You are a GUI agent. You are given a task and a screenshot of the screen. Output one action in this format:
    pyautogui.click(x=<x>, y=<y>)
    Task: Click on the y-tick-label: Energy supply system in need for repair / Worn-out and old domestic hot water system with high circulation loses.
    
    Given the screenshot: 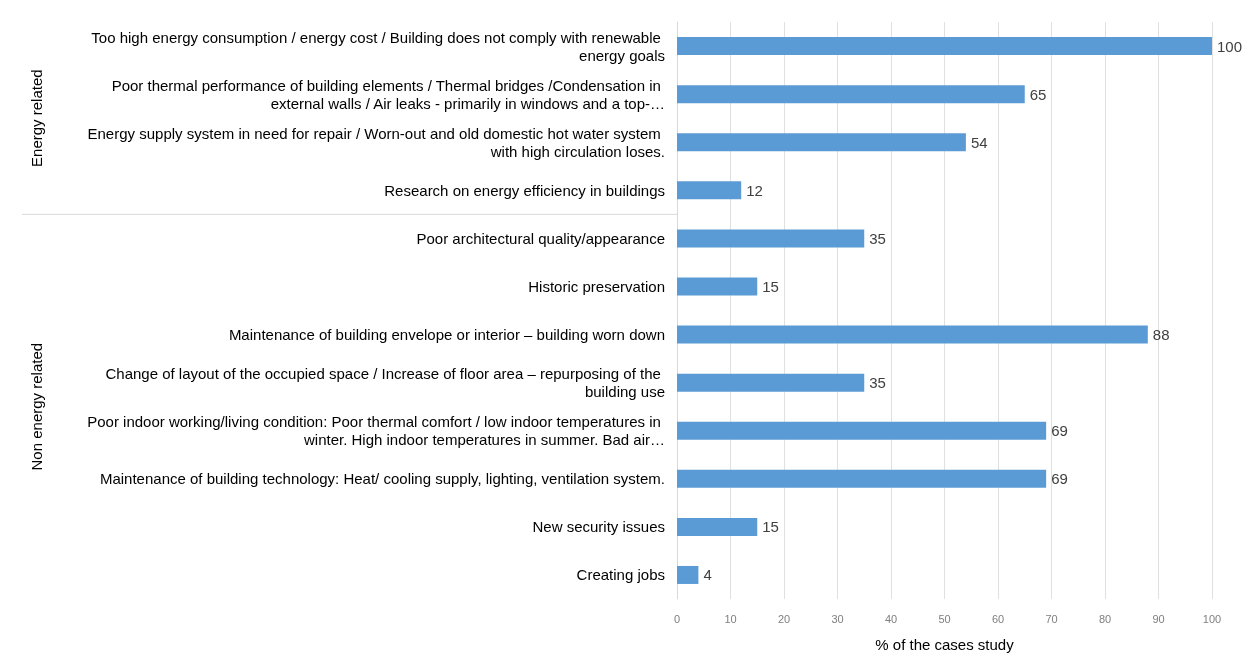 What is the action you would take?
    pyautogui.click(x=376, y=142)
    